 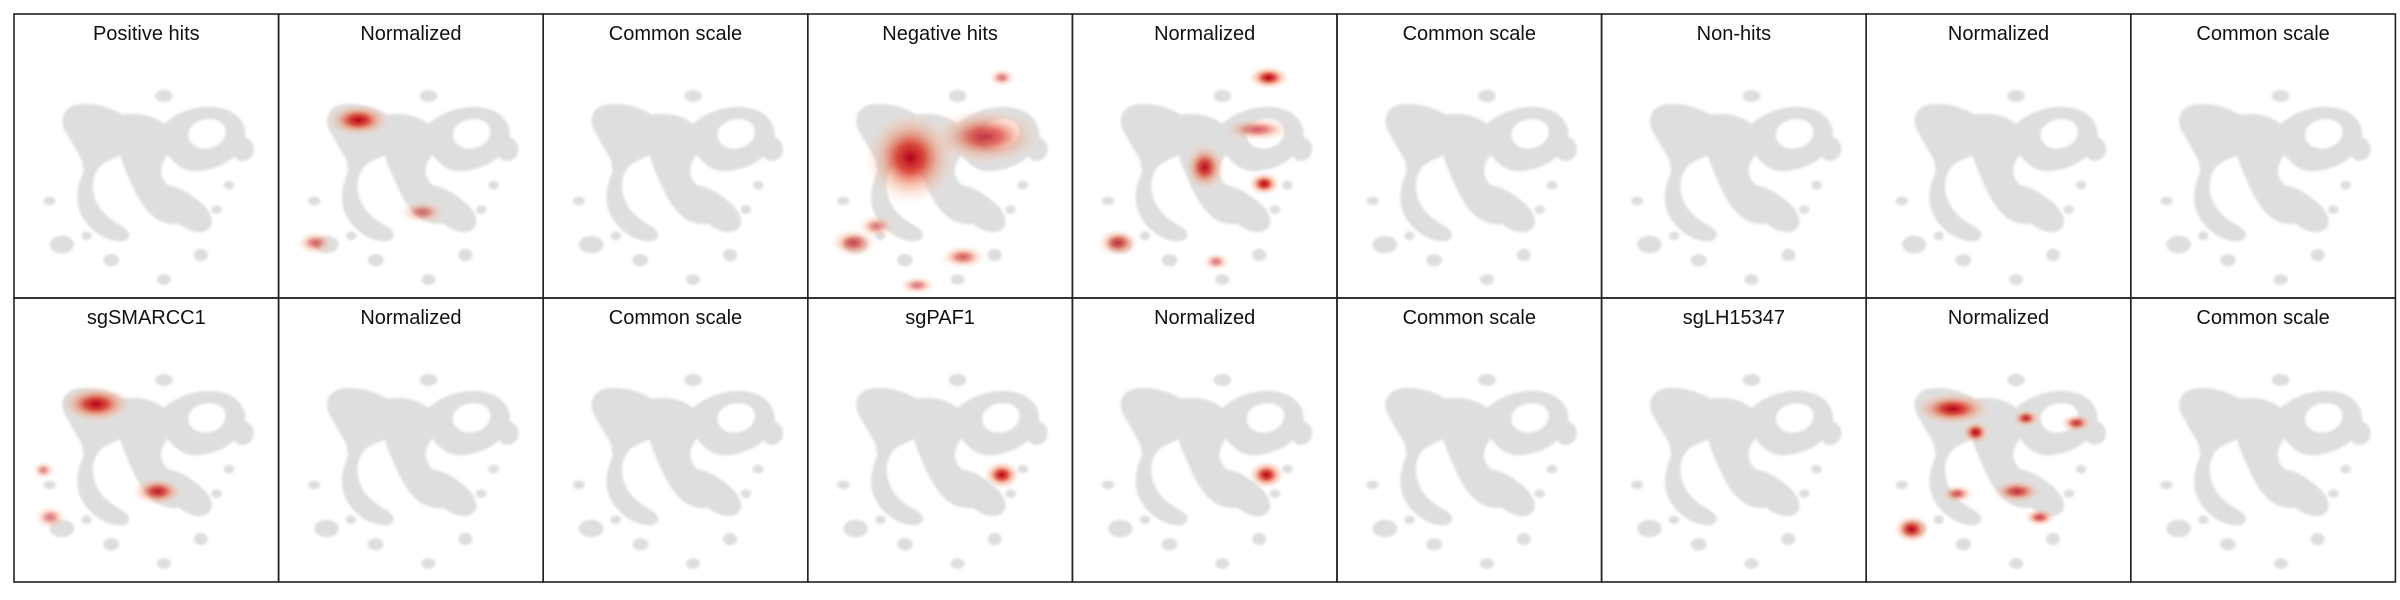 I want to click on panel-8: Normalized, so click(x=1998, y=156).